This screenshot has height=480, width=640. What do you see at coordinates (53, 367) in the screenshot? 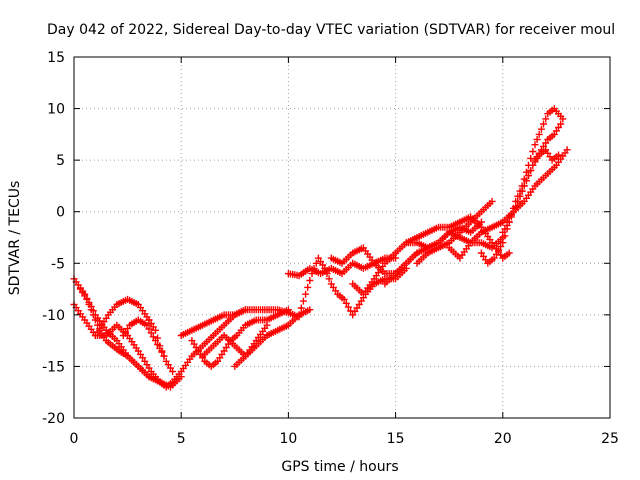
I see `y-tick-label: -15` at bounding box center [53, 367].